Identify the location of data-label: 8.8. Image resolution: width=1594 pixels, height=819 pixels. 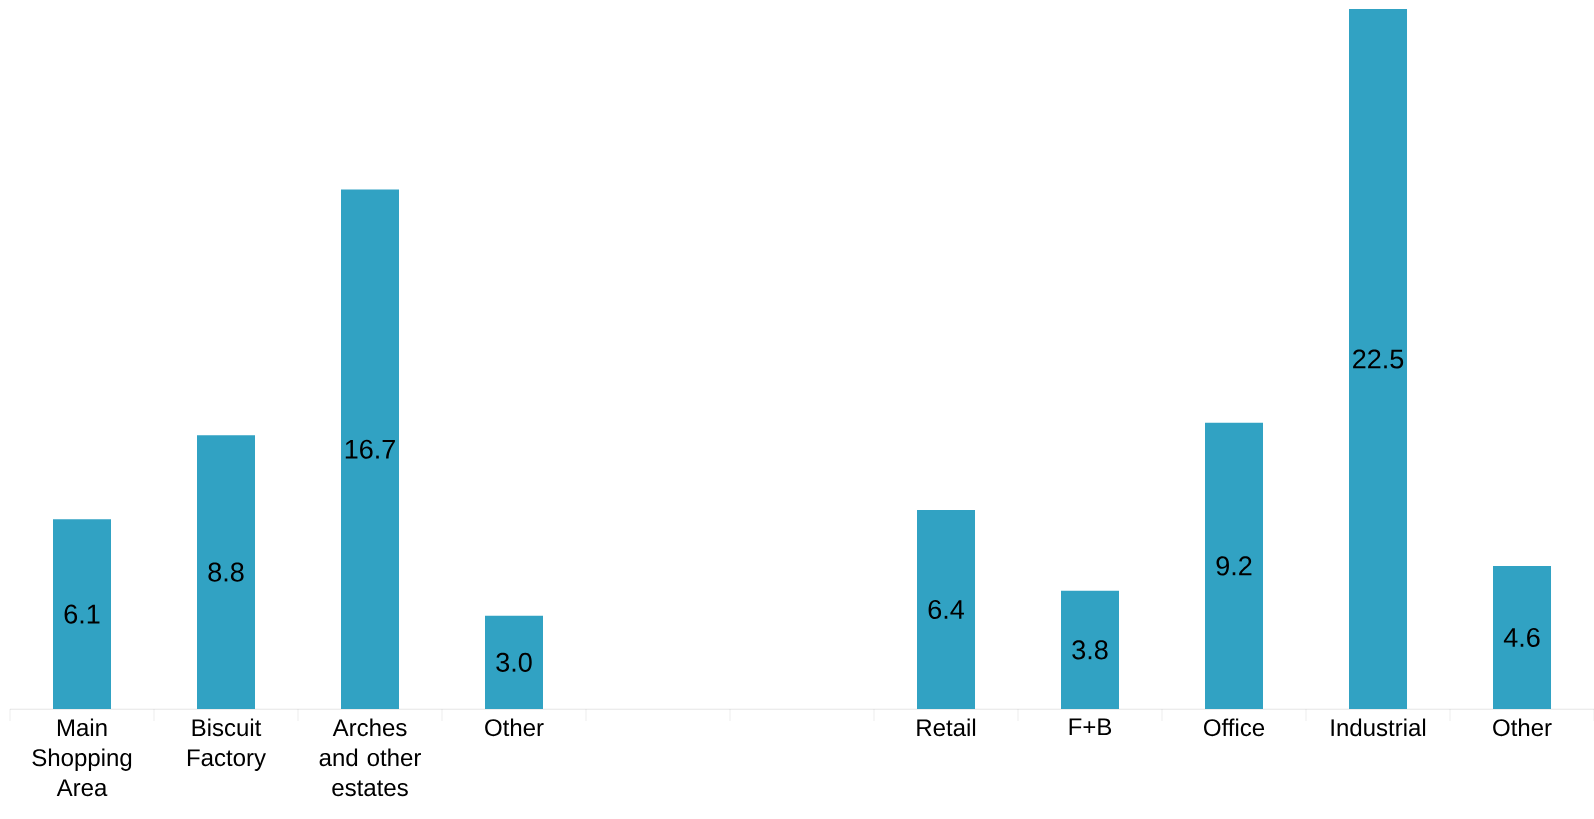
(226, 572).